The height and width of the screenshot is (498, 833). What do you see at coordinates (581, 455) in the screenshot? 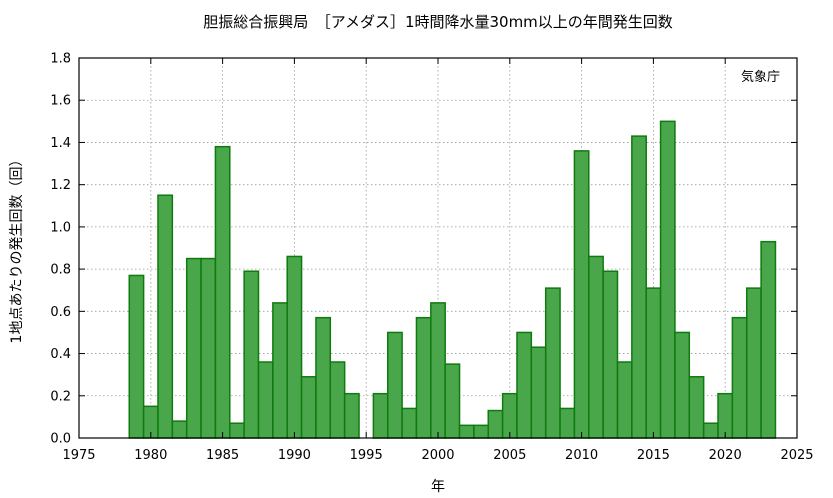
I see `x-tick-label: 2010` at bounding box center [581, 455].